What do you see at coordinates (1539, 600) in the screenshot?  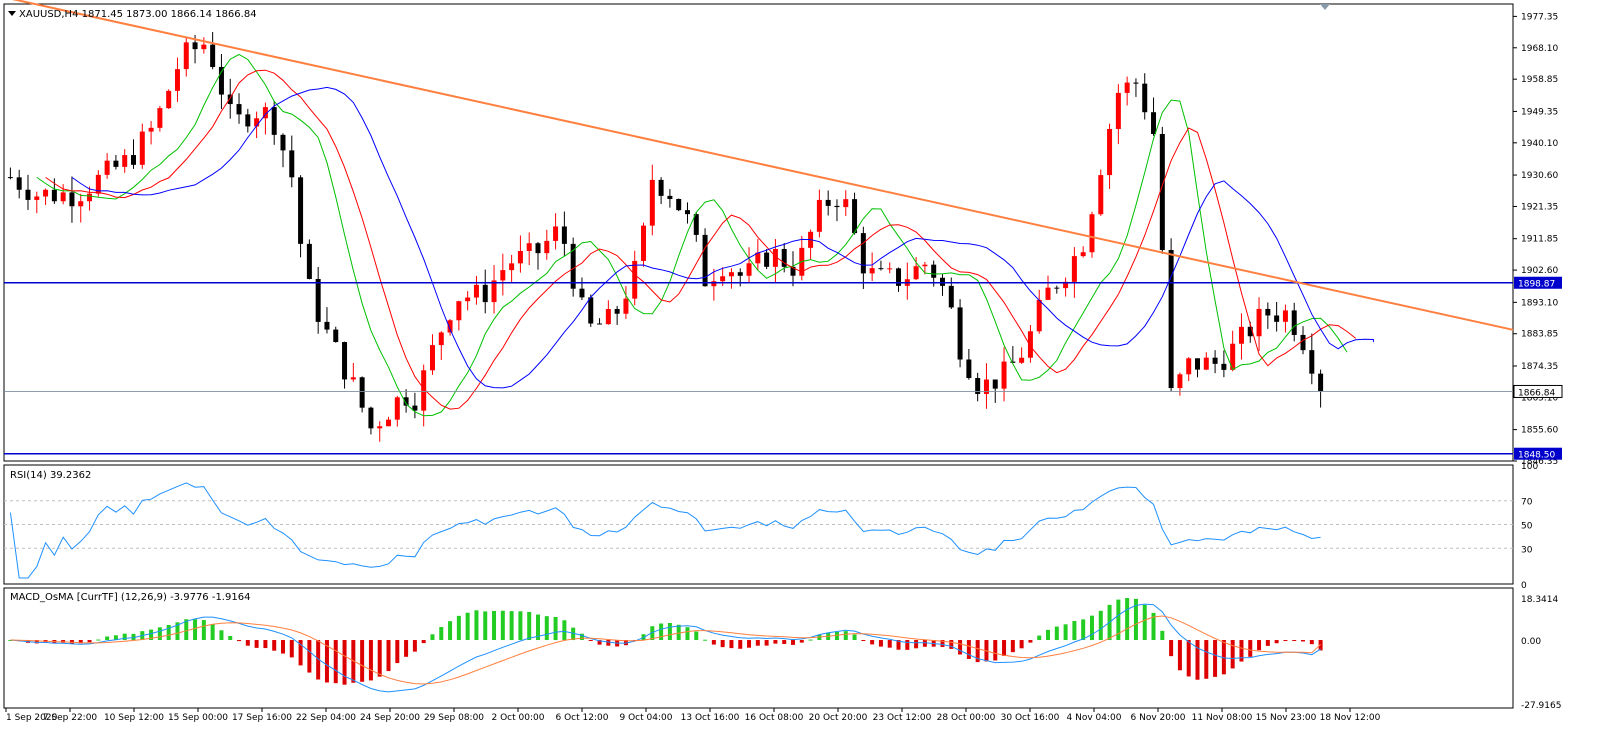 I see `macd-tick-label: 18.3414` at bounding box center [1539, 600].